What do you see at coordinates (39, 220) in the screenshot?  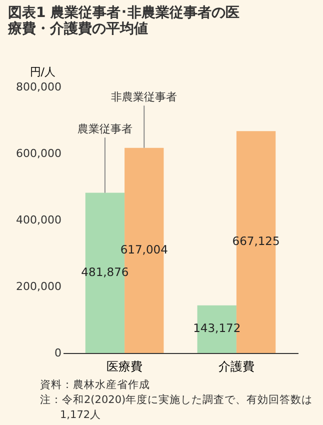 I see `y-tick-label: 400,000` at bounding box center [39, 220].